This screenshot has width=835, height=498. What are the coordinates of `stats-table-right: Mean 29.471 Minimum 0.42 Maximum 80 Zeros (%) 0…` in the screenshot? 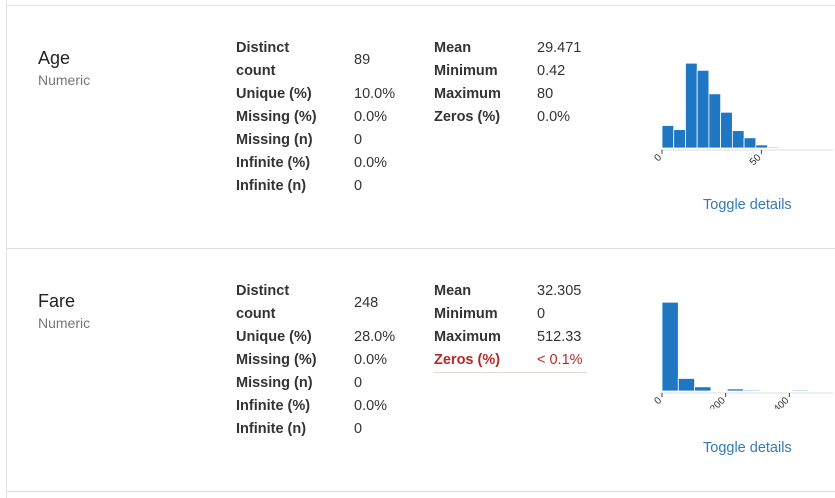 It's located at (509, 83).